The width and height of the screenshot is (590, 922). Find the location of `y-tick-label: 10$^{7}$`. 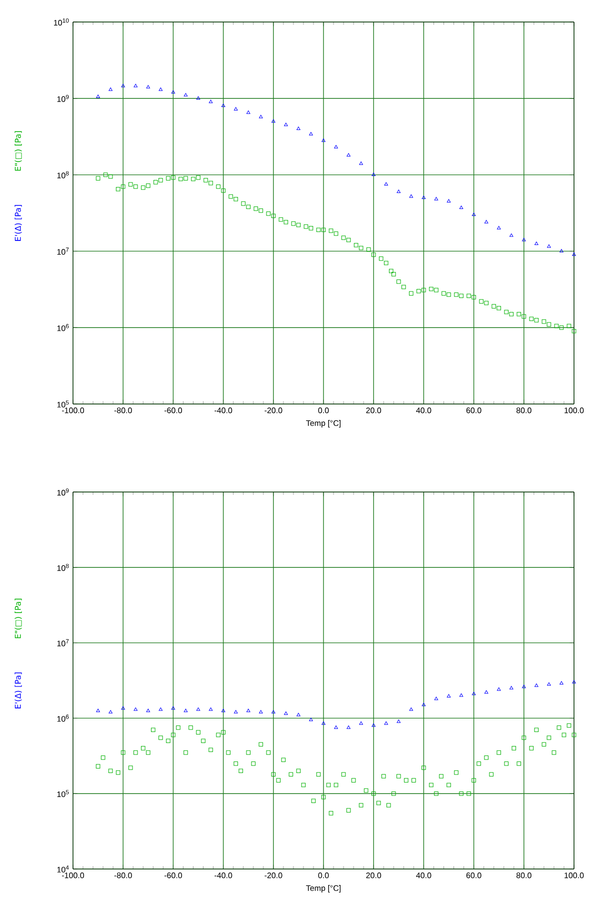

y-tick-label: 10$^{7}$ is located at coordinates (63, 251).